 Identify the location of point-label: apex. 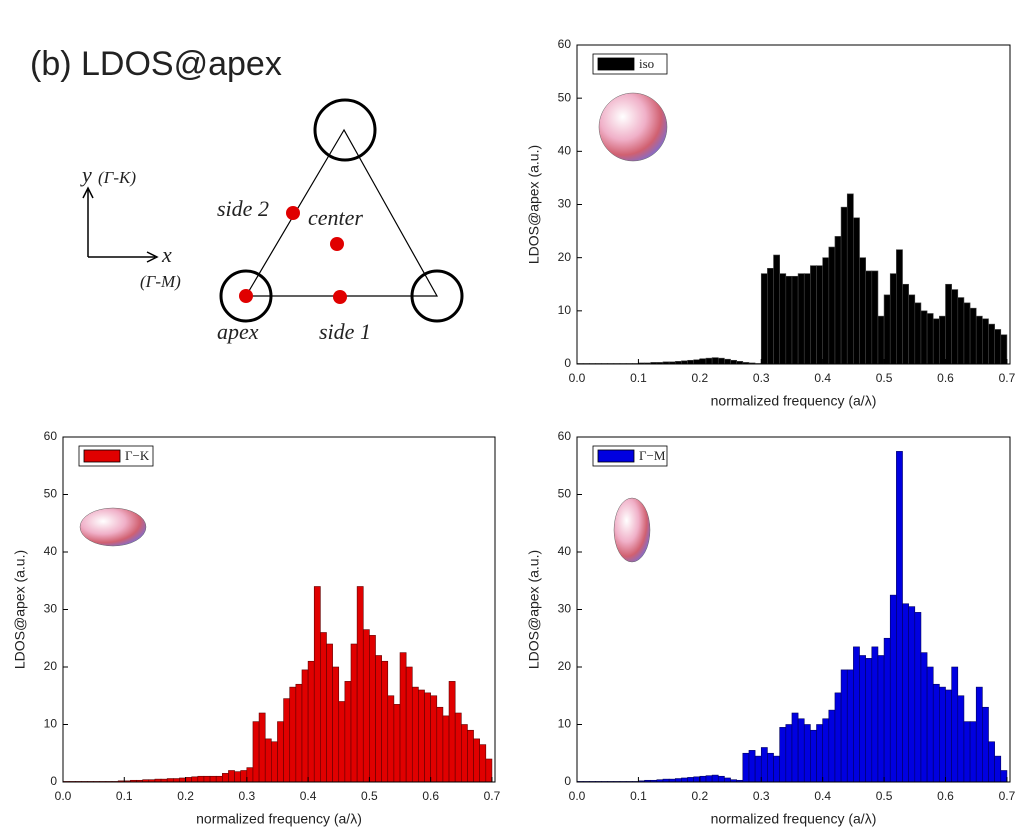
(238, 331).